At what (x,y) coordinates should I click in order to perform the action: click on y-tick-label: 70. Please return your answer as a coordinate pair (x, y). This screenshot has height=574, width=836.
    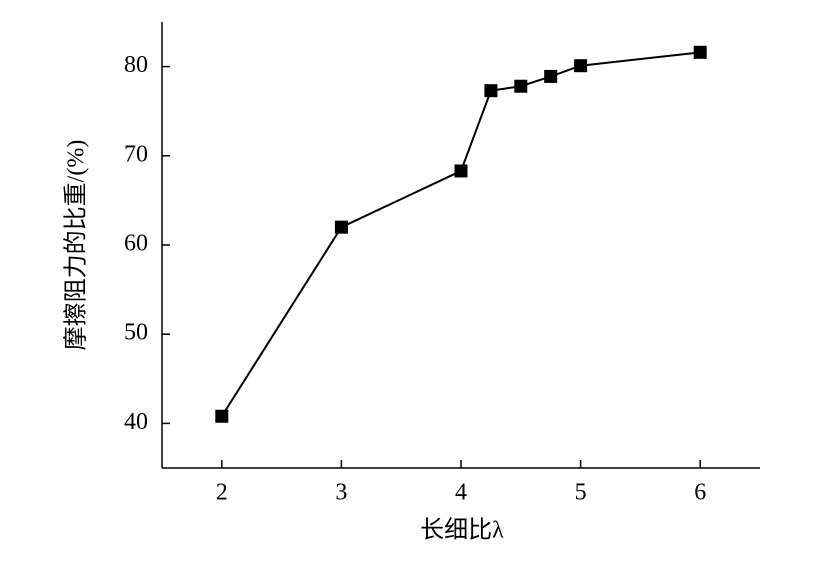
    Looking at the image, I should click on (136, 154).